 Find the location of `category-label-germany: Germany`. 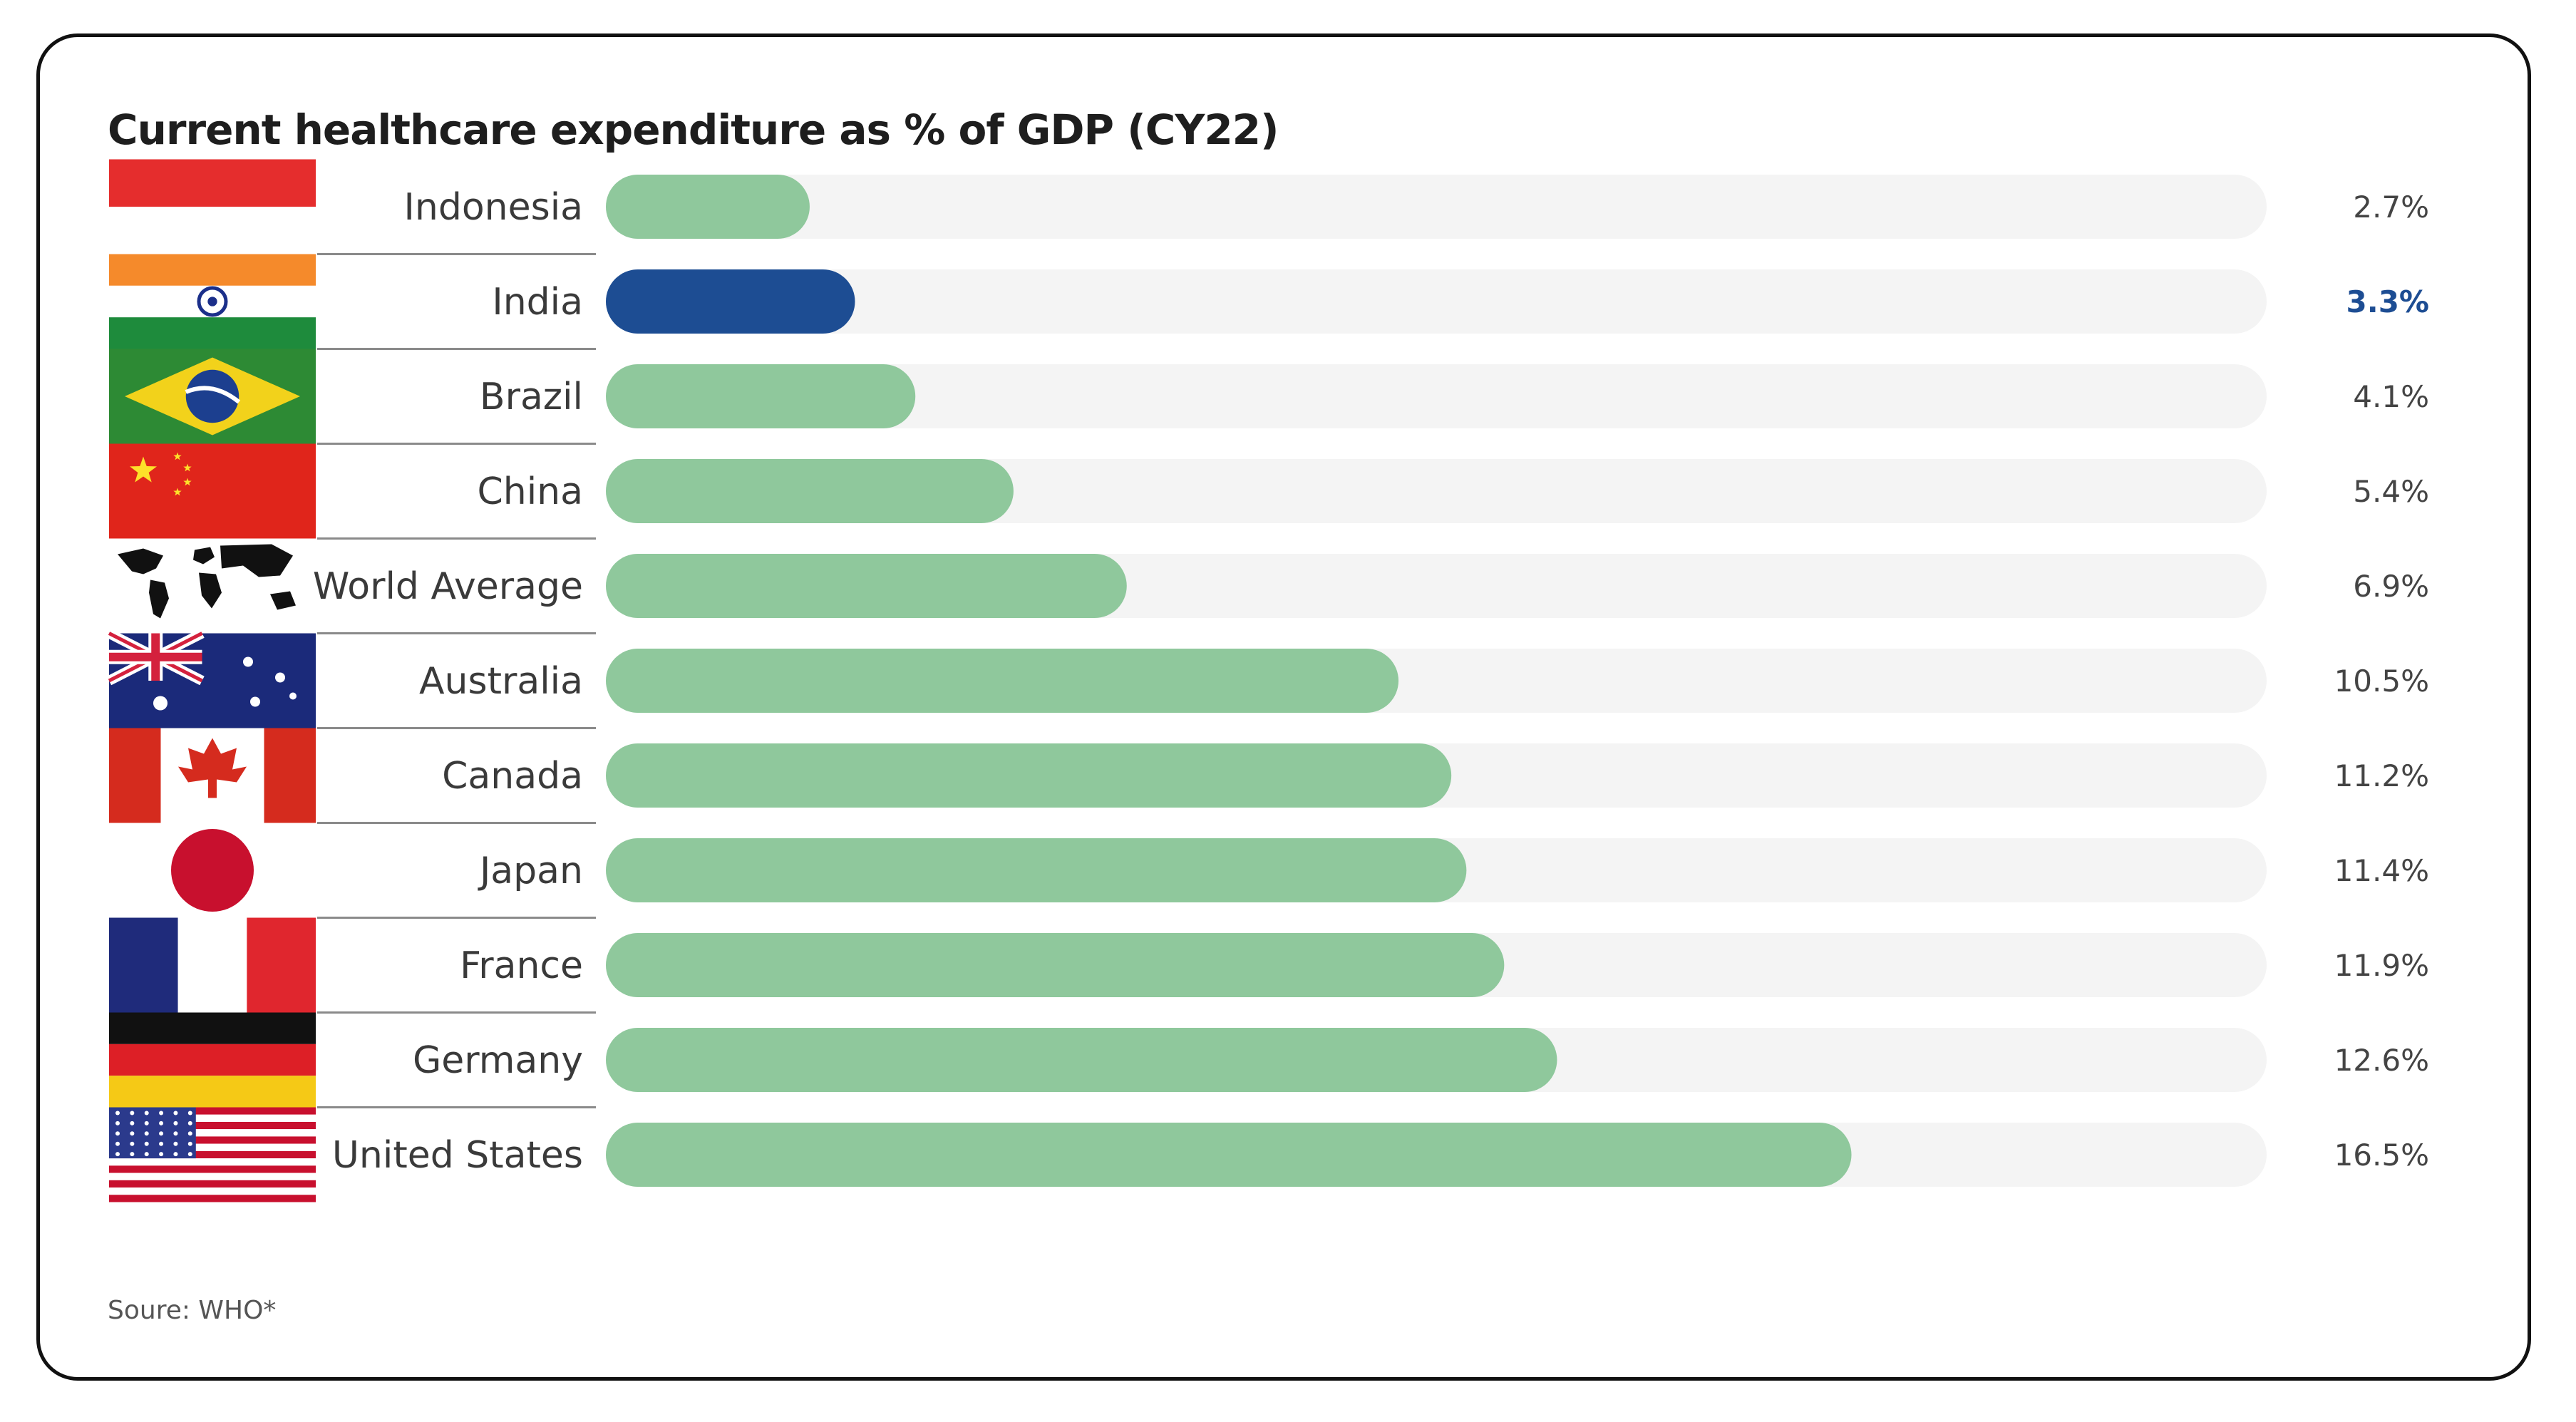

category-label-germany: Germany is located at coordinates (498, 1060).